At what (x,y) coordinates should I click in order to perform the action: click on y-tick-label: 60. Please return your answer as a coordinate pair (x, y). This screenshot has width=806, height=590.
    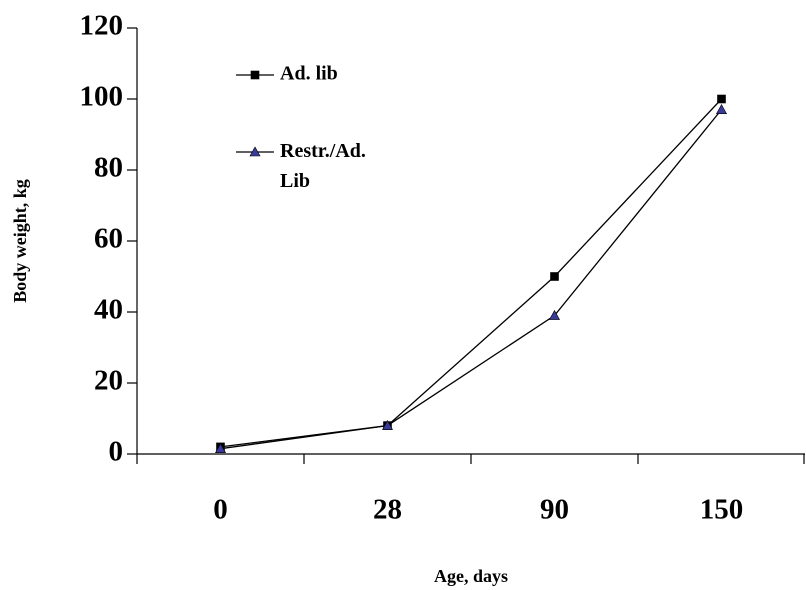
    Looking at the image, I should click on (108, 239).